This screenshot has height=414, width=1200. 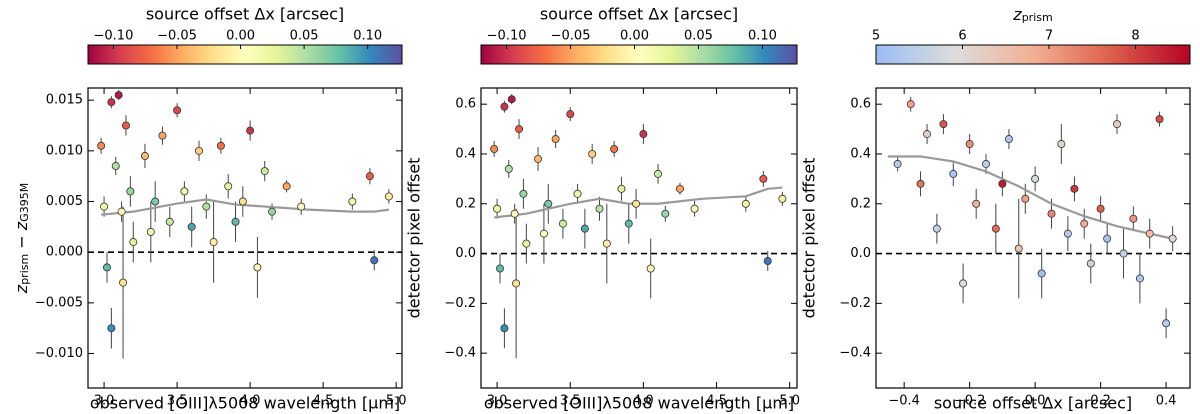 I want to click on colorbar-tick-label: −0.05, so click(x=177, y=36).